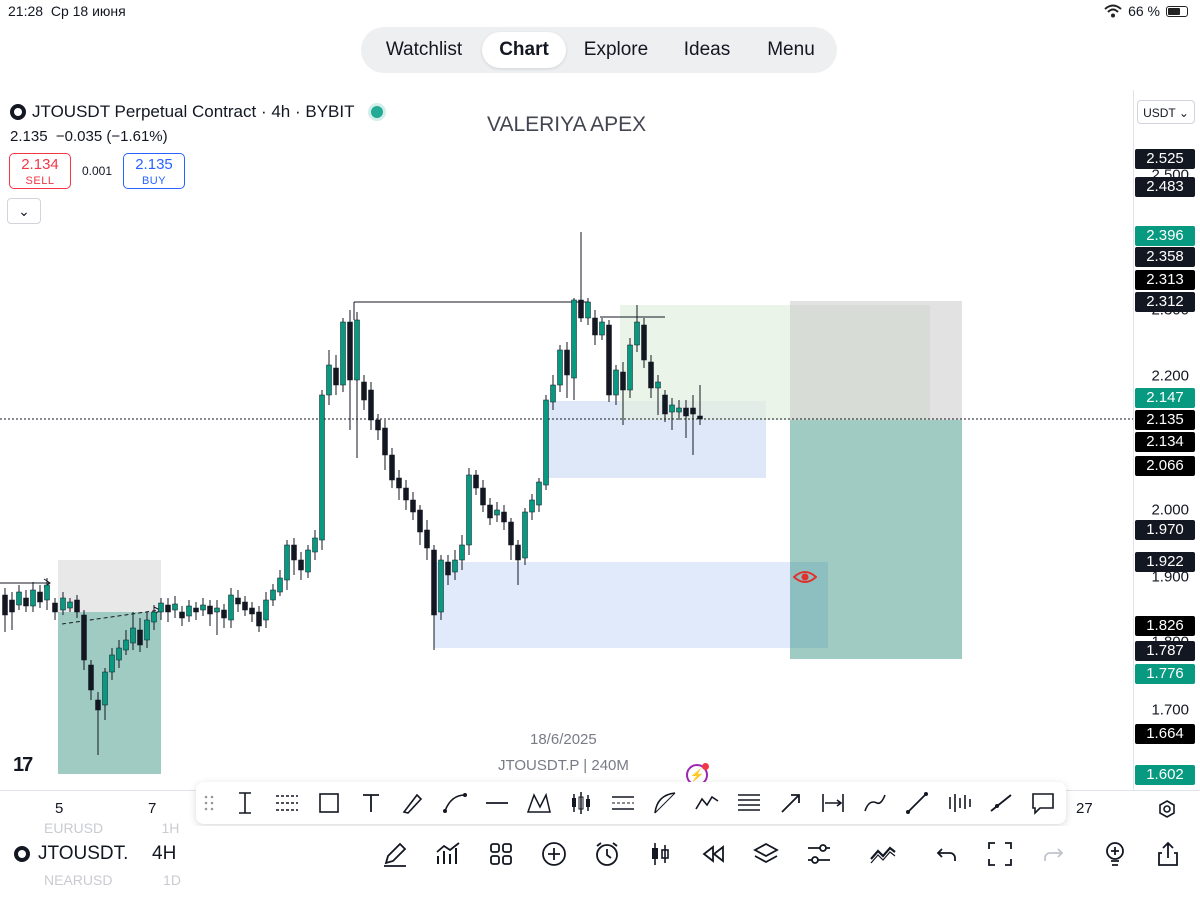 The image size is (1200, 900). What do you see at coordinates (660, 854) in the screenshot?
I see `candles-icon` at bounding box center [660, 854].